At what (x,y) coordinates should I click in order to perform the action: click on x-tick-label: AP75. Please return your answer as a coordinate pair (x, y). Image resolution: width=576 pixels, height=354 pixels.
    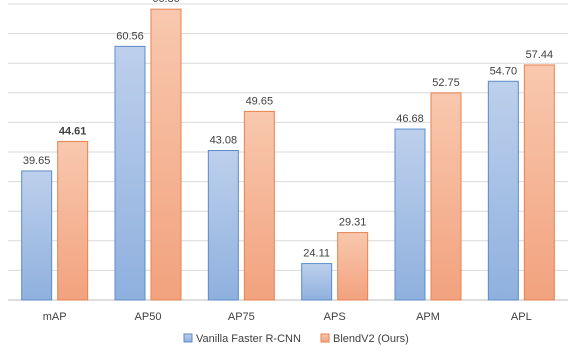
    Looking at the image, I should click on (241, 317).